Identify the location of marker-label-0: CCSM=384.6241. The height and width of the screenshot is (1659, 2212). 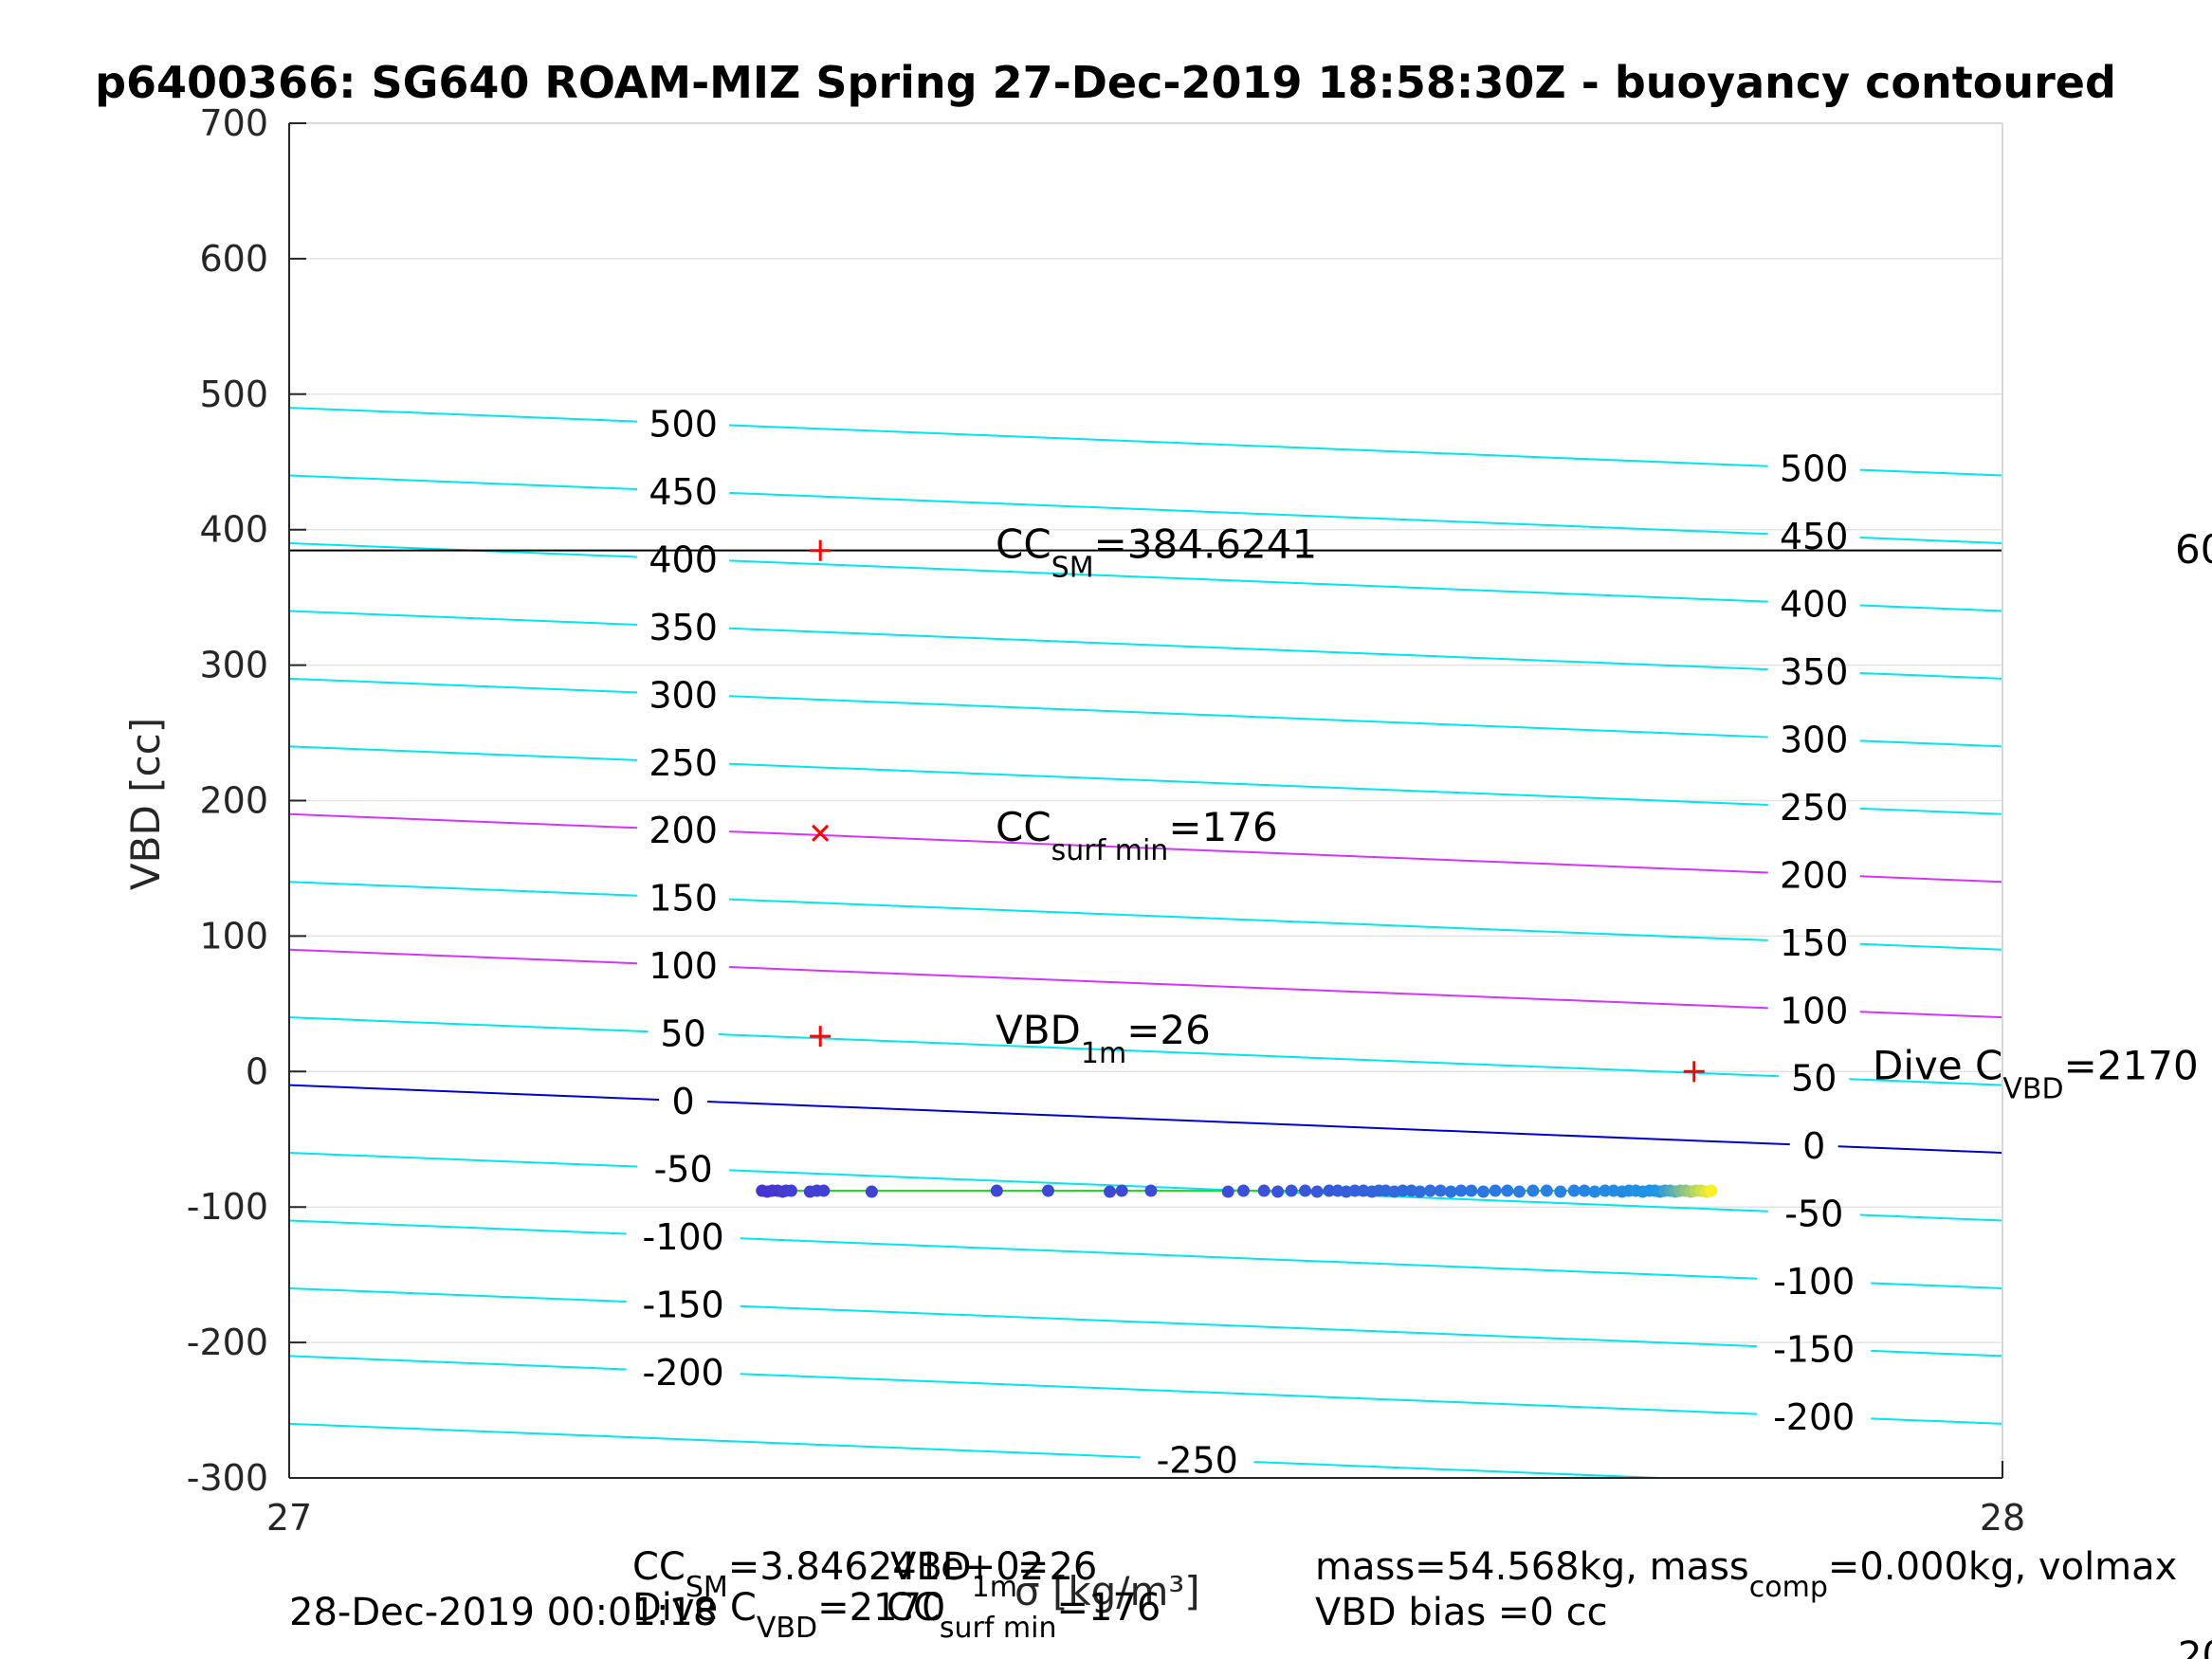
(1156, 553).